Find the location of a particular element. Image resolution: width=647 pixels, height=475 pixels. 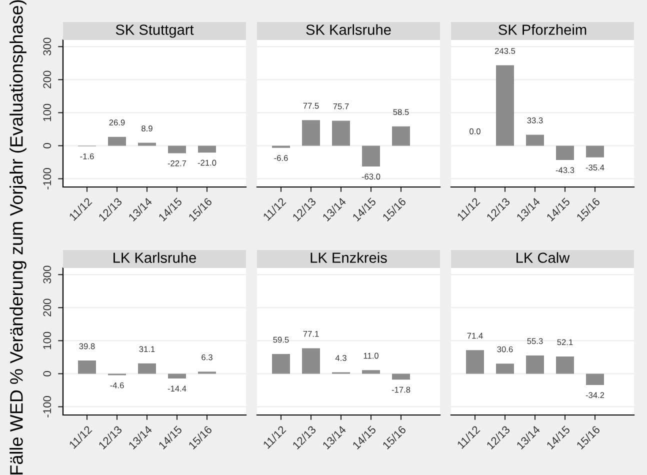

chart-title: LK Enzkreis is located at coordinates (348, 257).